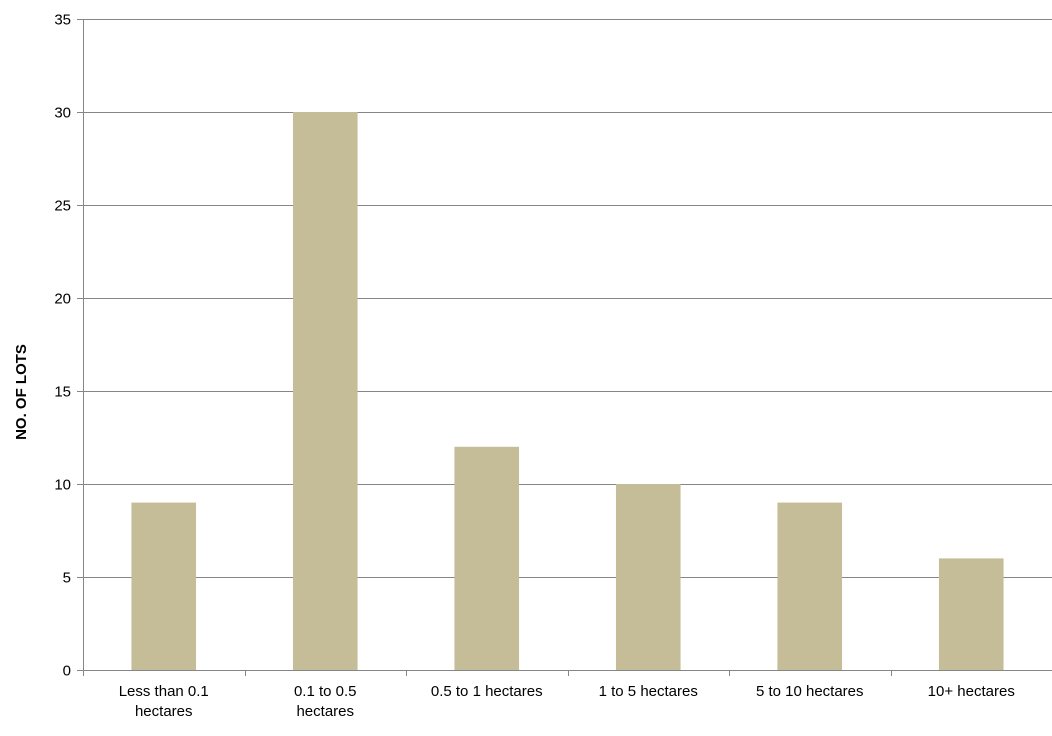  What do you see at coordinates (62, 299) in the screenshot?
I see `y-tick-label-20: 20` at bounding box center [62, 299].